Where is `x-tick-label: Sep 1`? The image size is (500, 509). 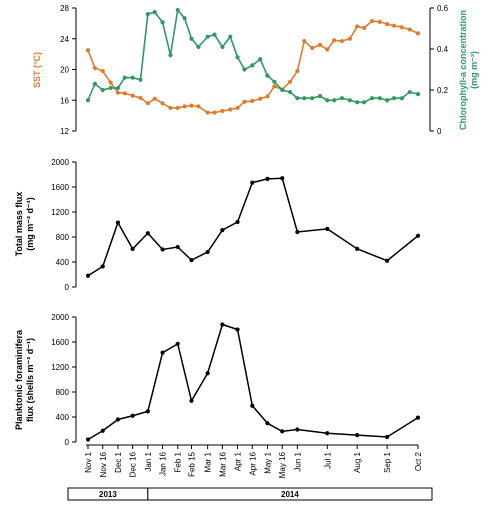
x-tick-label: Sep 1 is located at coordinates (387, 461).